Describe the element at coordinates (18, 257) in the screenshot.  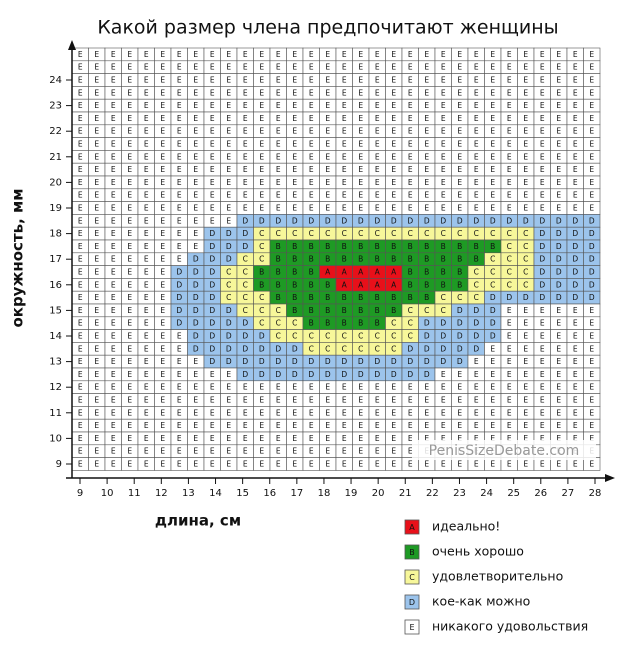
I see `y-axis-title: окружность, мм` at that location.